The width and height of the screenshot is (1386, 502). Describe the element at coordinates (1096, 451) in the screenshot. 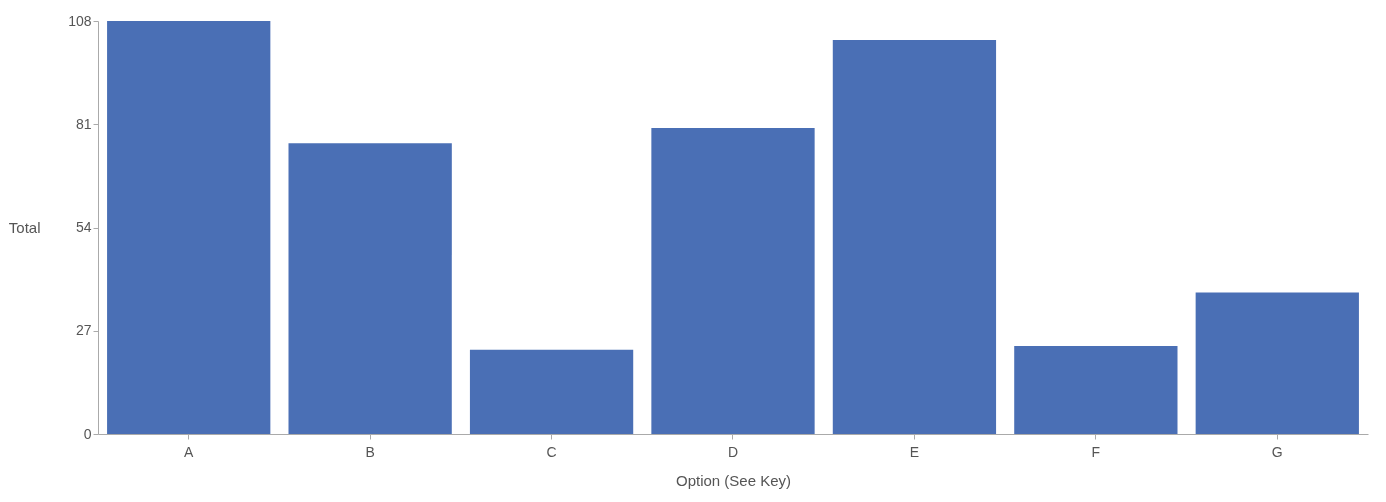

I see `x-tick-label: F` at that location.